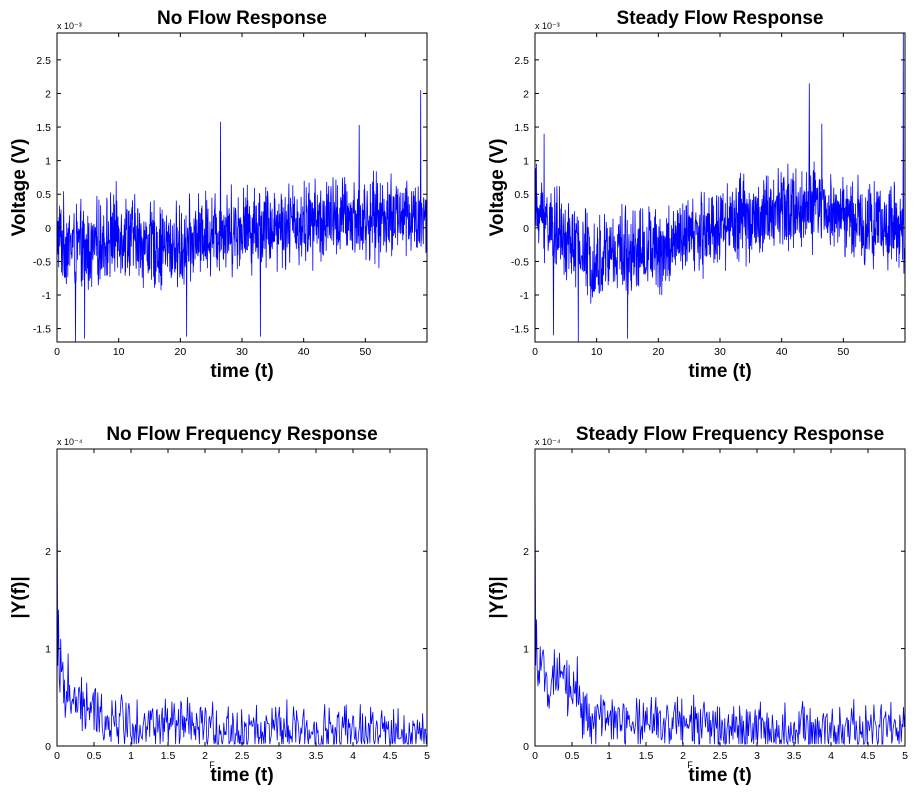  Describe the element at coordinates (720, 18) in the screenshot. I see `chart-title: Steady Flow Response` at that location.